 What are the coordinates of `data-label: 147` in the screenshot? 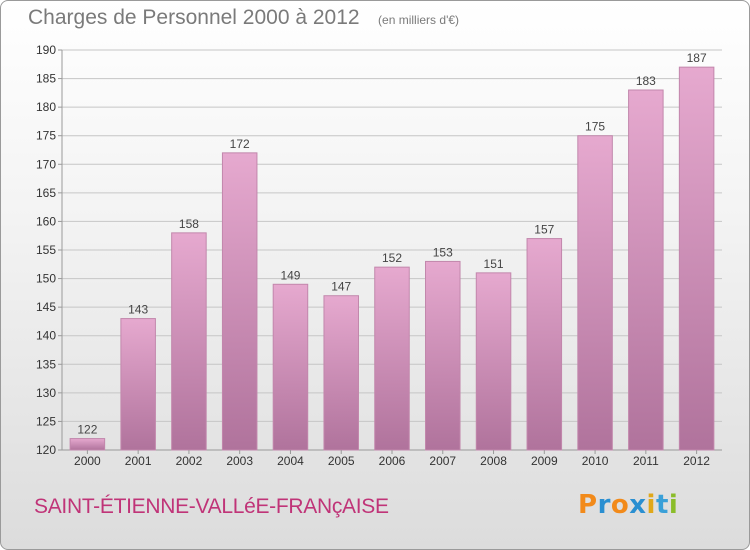 It's located at (341, 287).